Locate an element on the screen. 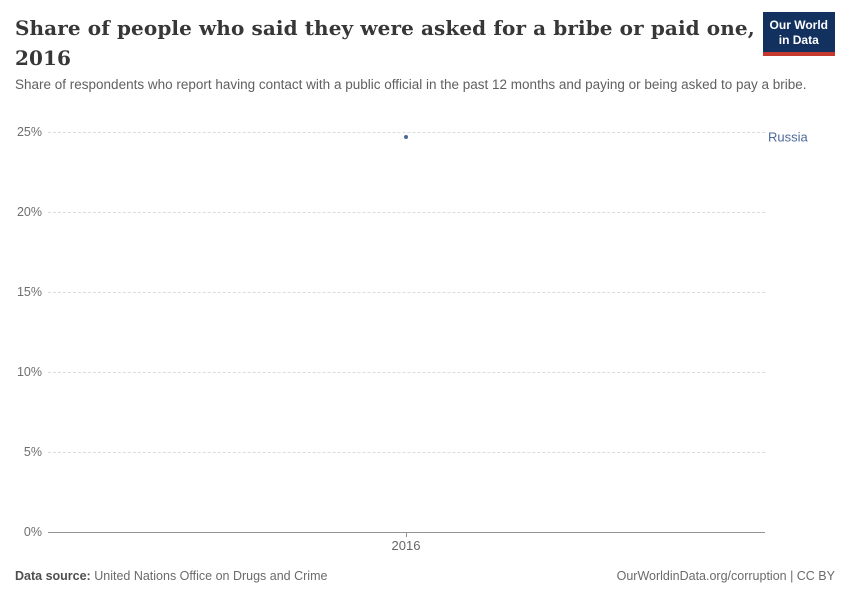  ytick-label-10: 10% is located at coordinates (29, 372).